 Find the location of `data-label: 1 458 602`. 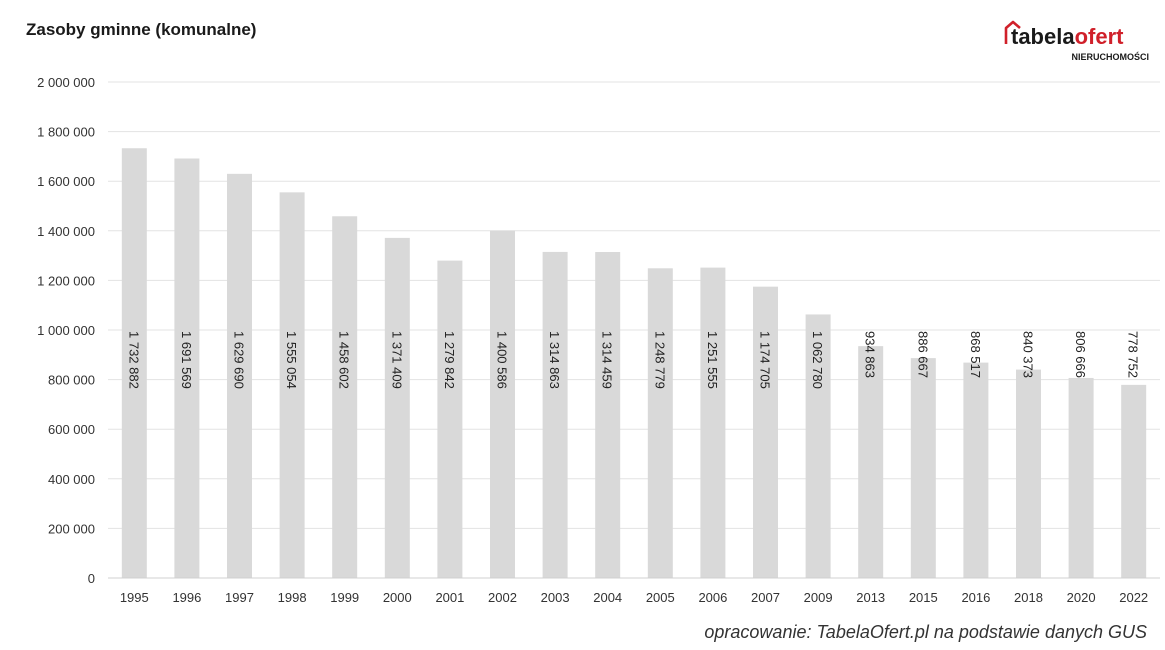

data-label: 1 458 602 is located at coordinates (344, 360).